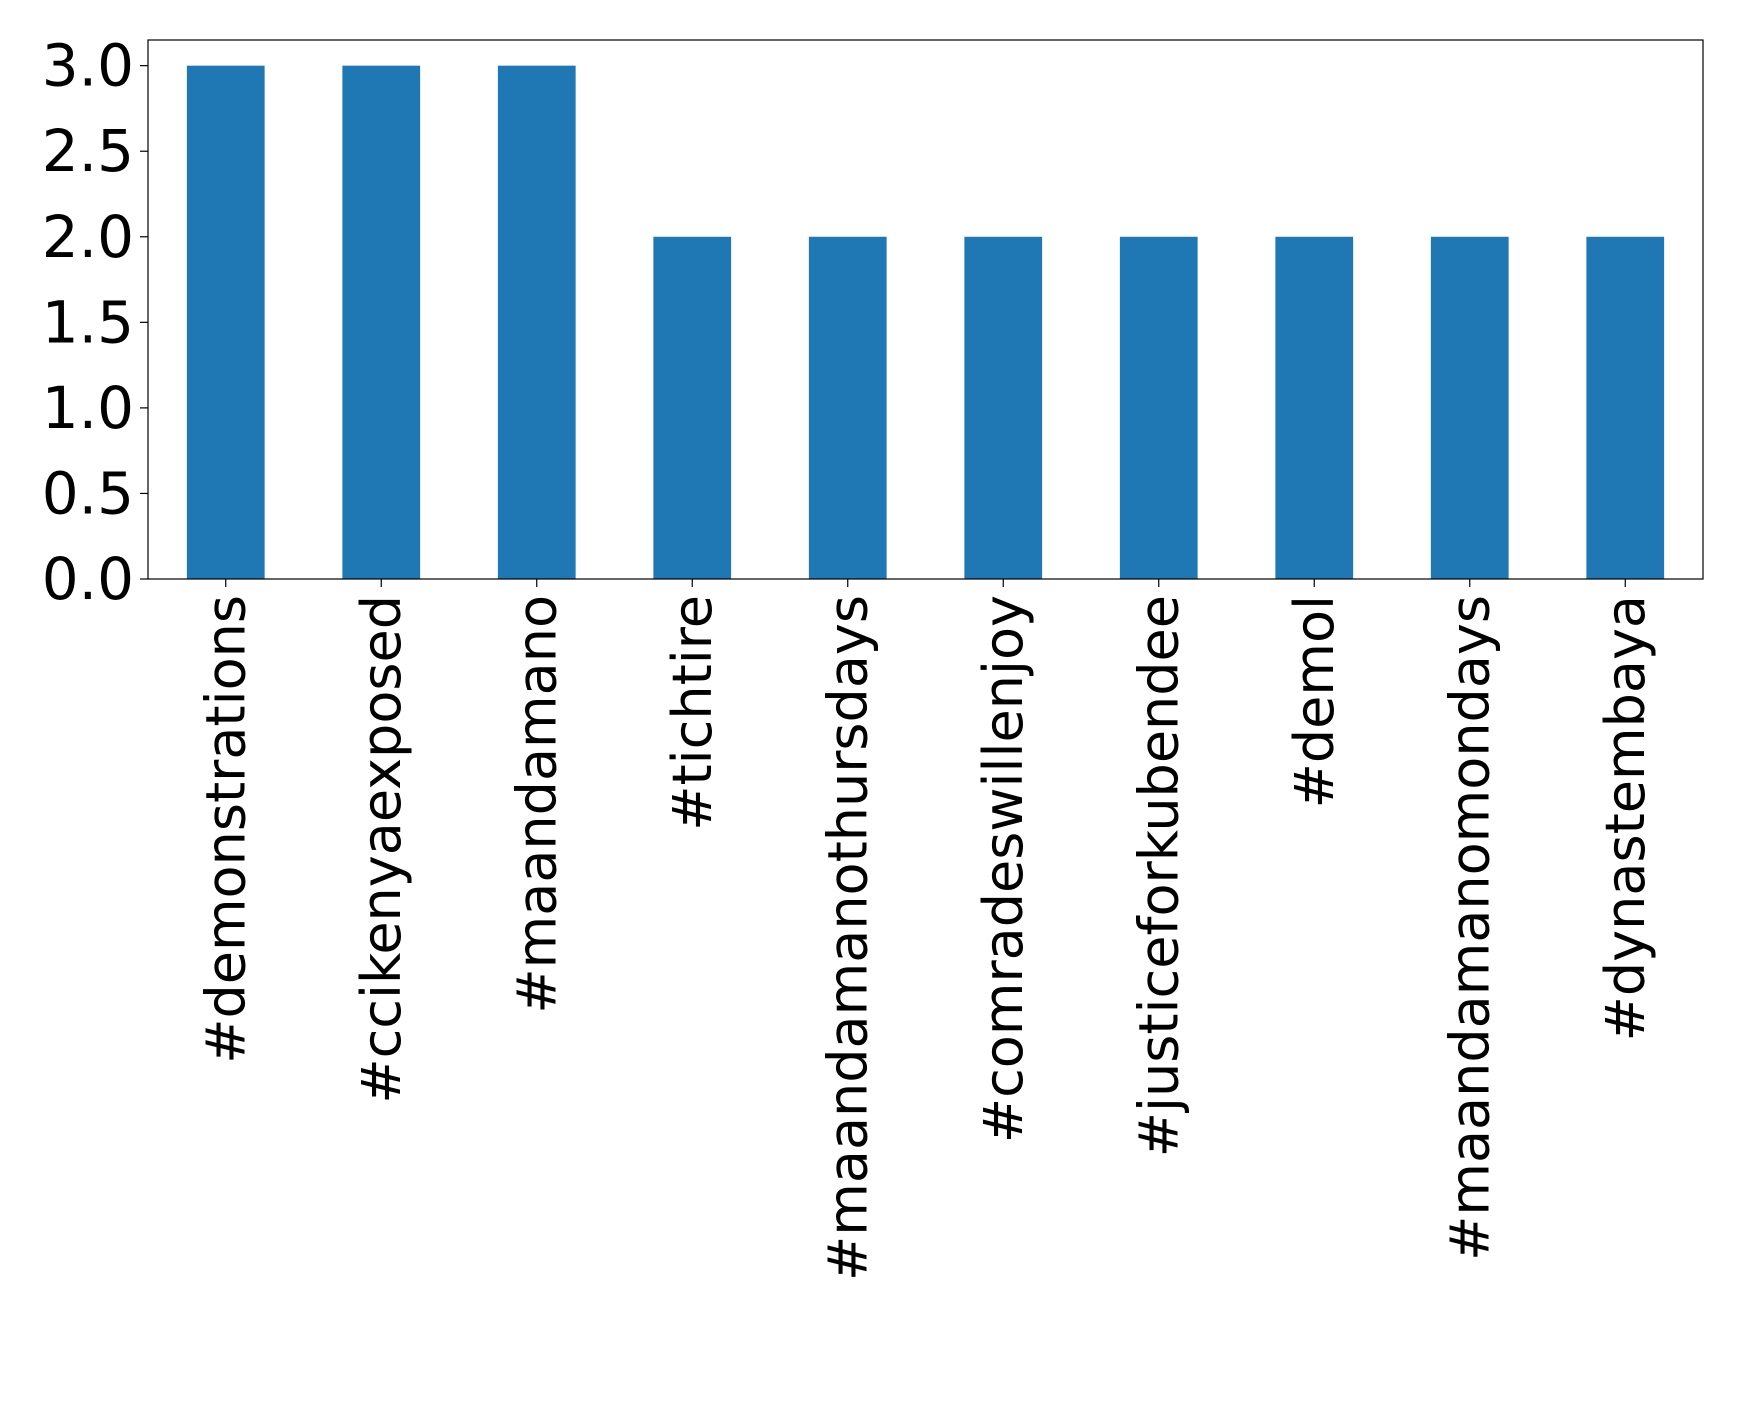  I want to click on bar-comradeswillenjoy, so click(1003, 407).